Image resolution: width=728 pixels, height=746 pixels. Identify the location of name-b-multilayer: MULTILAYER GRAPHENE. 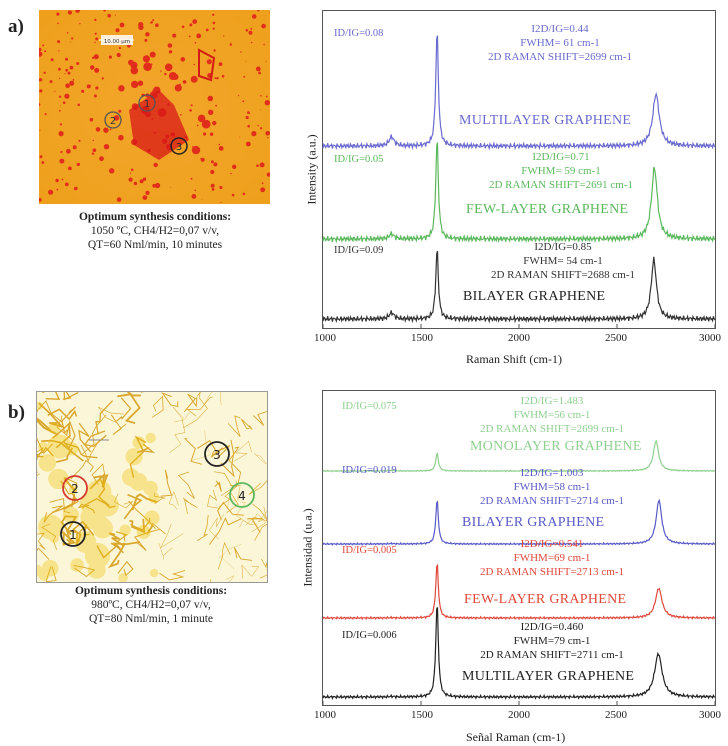
(548, 676).